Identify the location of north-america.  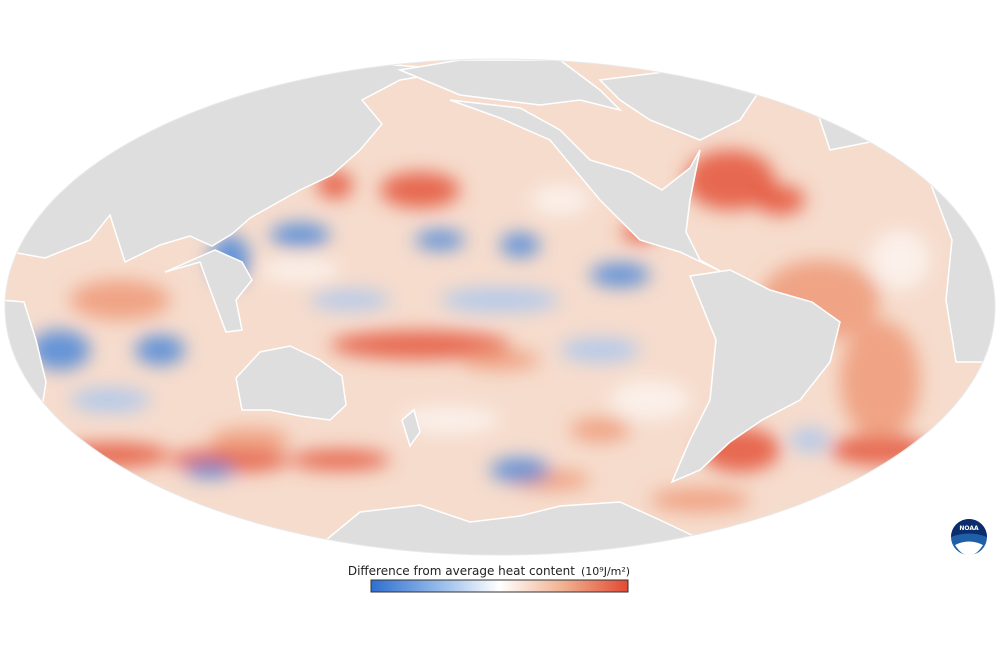
(586, 186).